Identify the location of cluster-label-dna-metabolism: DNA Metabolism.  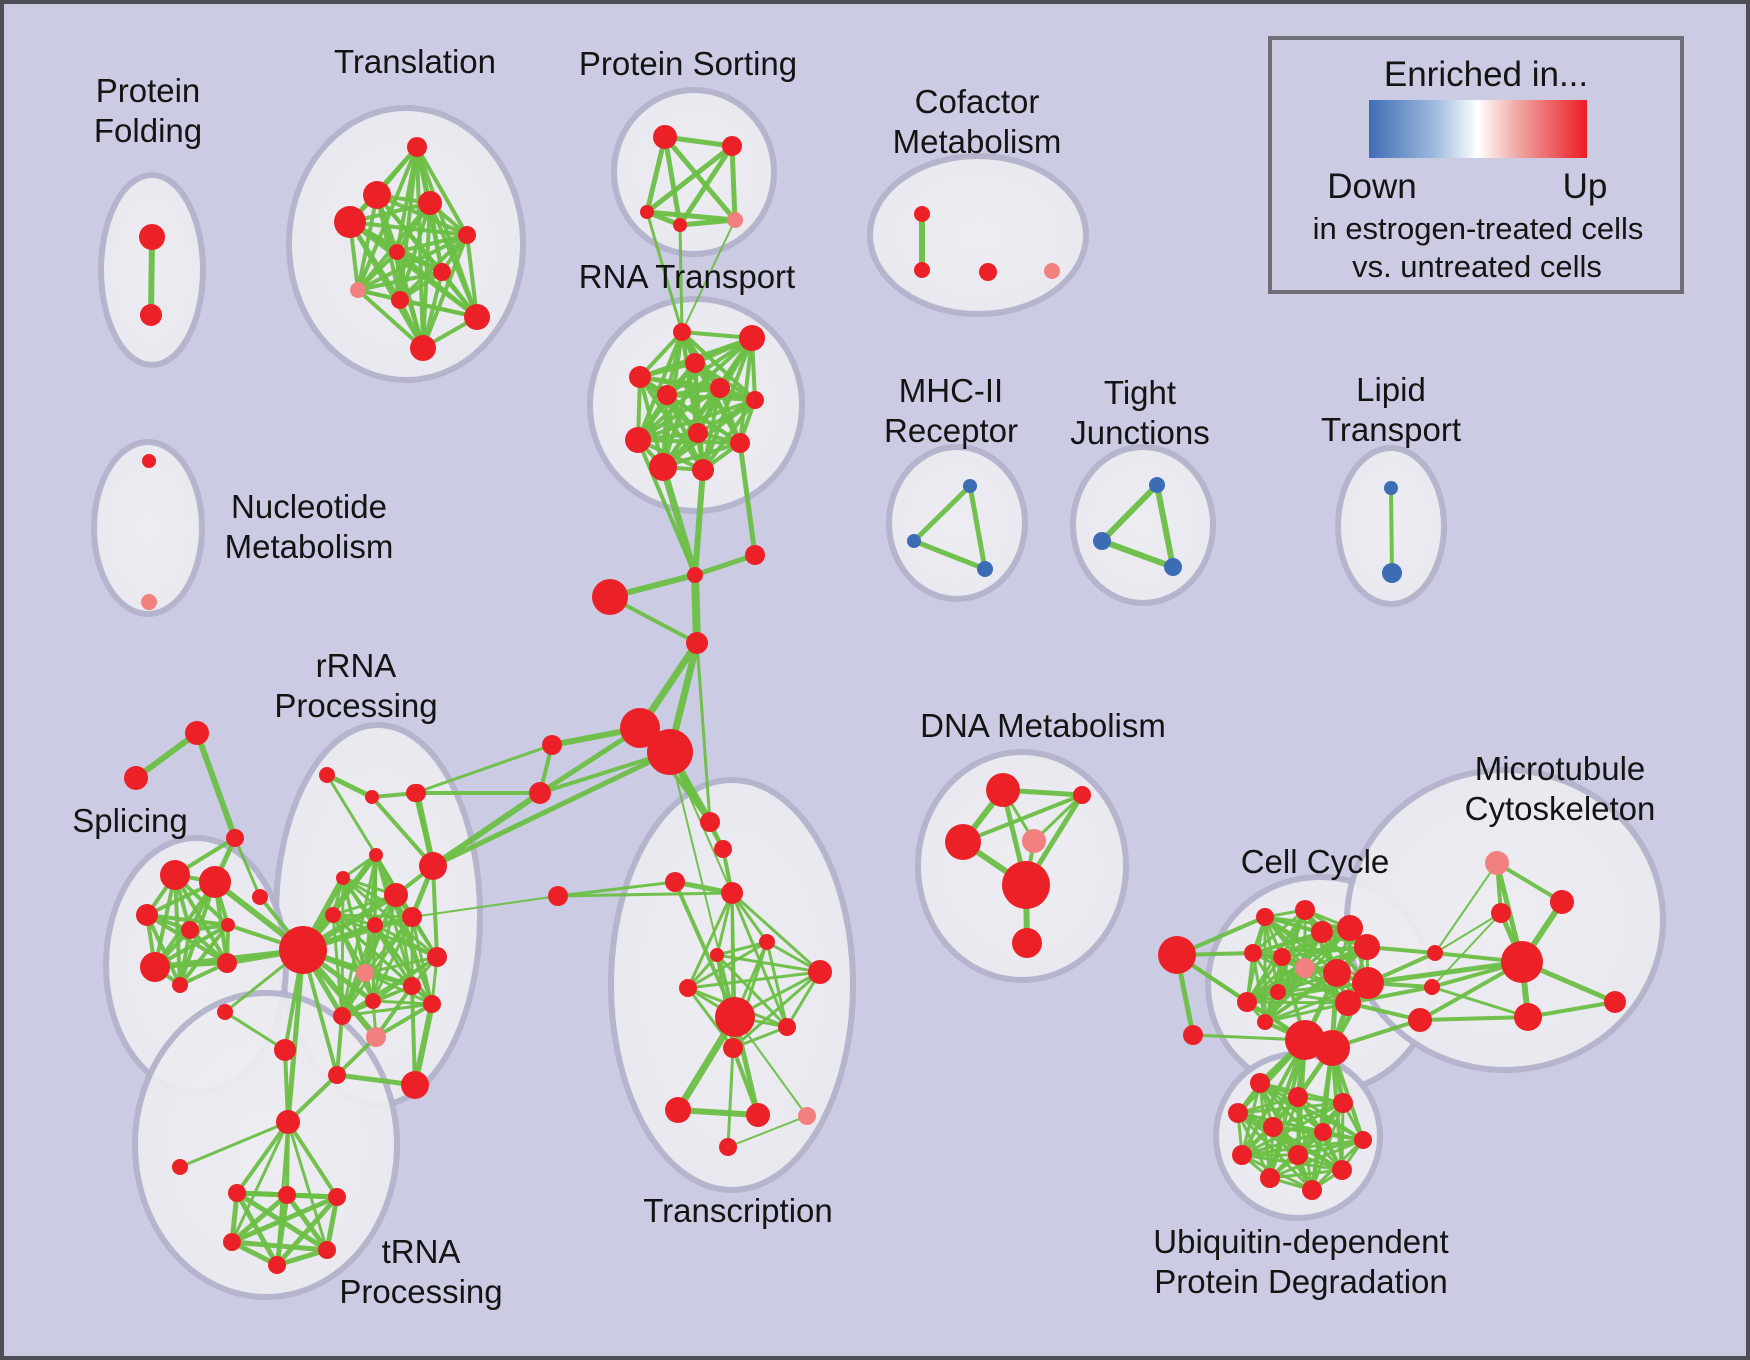
(1043, 725).